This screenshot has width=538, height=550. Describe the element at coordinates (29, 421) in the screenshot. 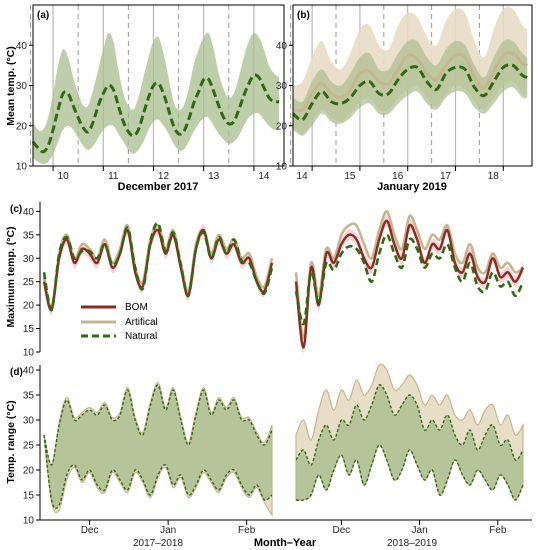

I see `panel-d-ytick-label-30: 30` at that location.